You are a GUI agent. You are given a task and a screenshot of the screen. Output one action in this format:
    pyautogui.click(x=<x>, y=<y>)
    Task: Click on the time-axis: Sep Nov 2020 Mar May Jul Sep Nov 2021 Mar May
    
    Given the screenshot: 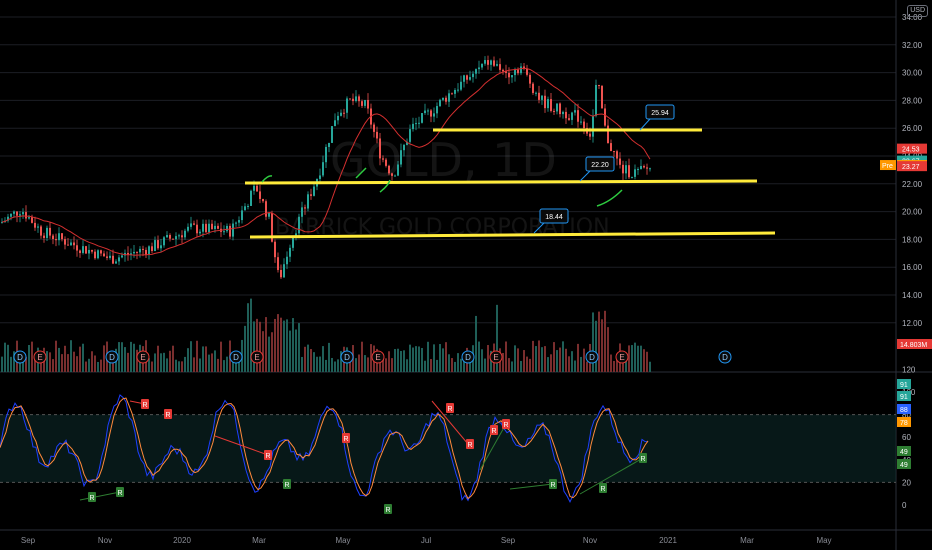 What is the action you would take?
    pyautogui.click(x=426, y=540)
    